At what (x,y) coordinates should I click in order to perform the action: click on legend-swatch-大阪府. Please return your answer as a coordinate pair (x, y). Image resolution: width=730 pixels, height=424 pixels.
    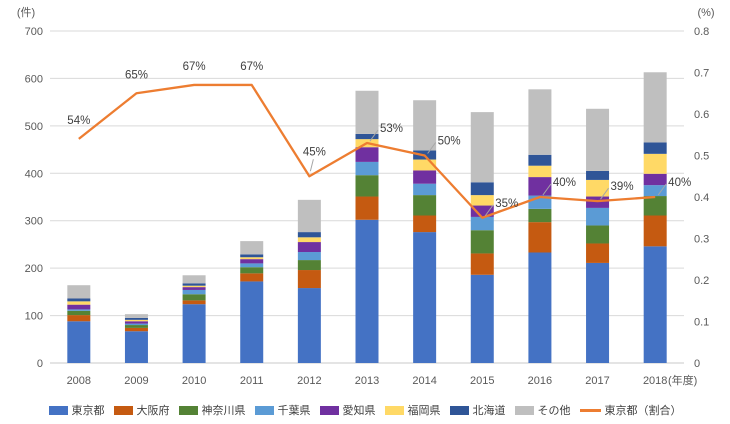
    Looking at the image, I should click on (123, 410).